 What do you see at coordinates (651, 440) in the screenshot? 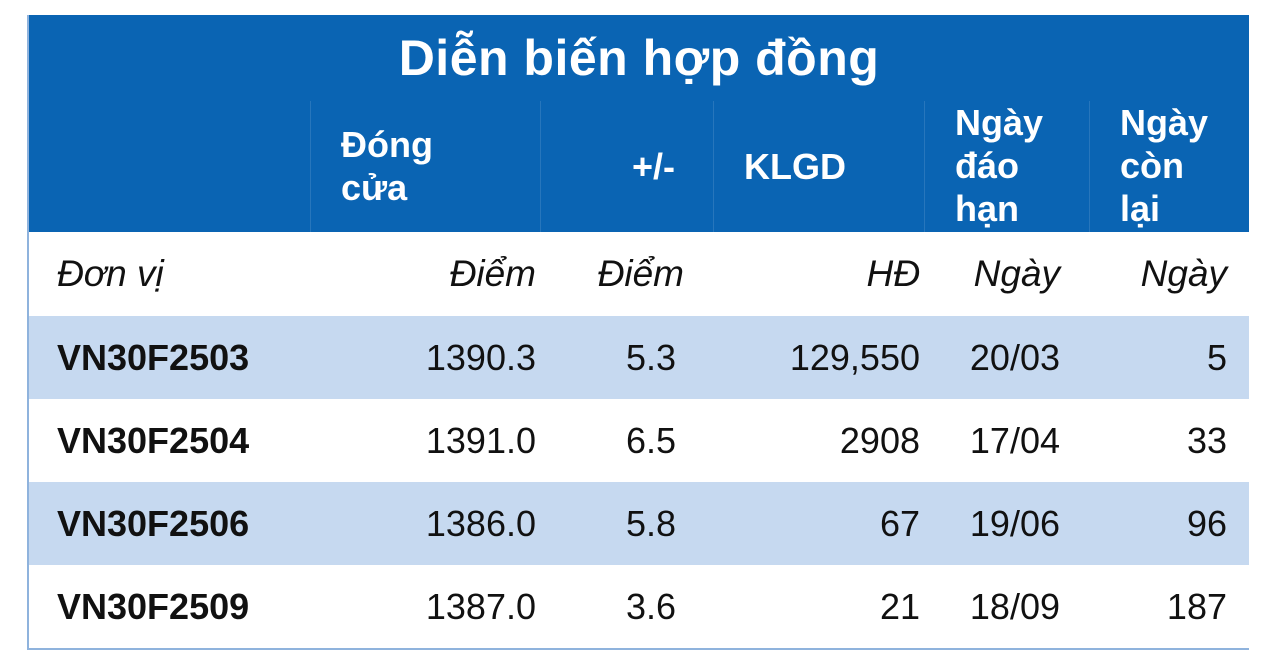
I see `change-value: 6.5` at bounding box center [651, 440].